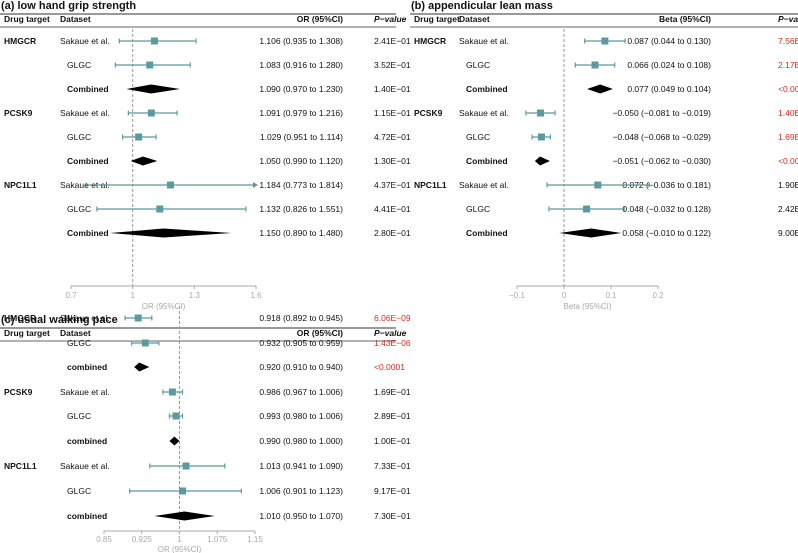  I want to click on estimate-ci-text: 1.150 (0.890 to 1.480), so click(301, 233).